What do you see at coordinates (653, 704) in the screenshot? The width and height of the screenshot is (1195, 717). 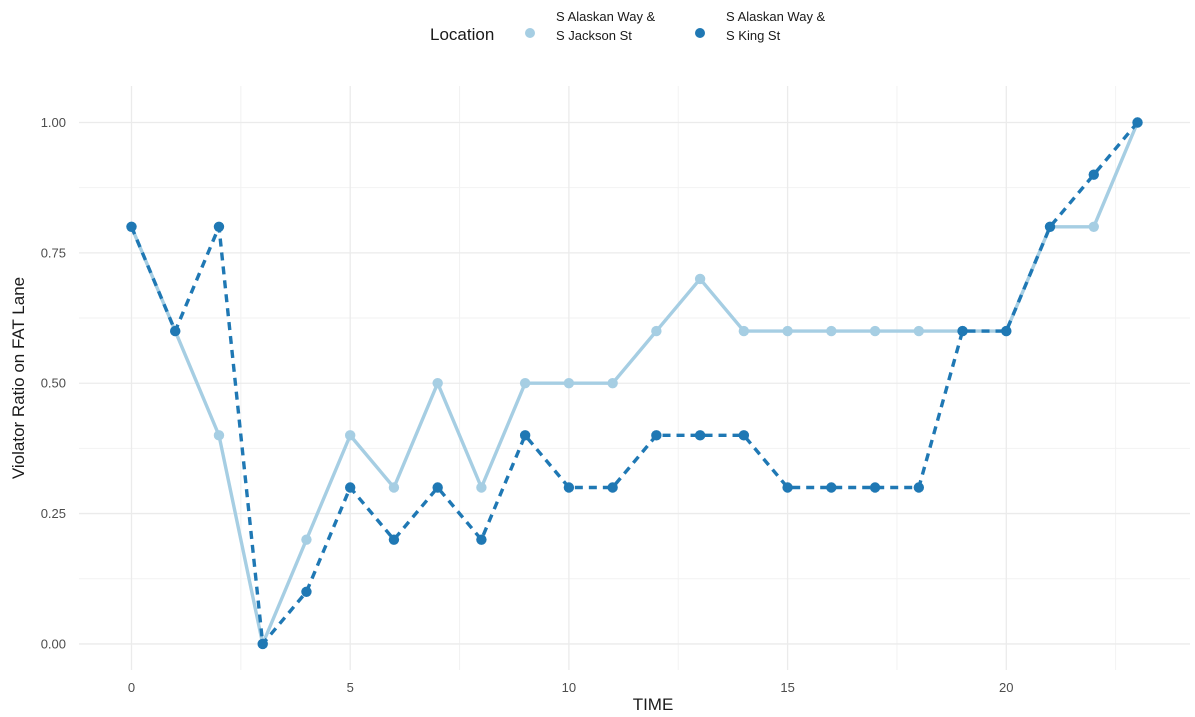 I see `x-axis-title: TIME` at bounding box center [653, 704].